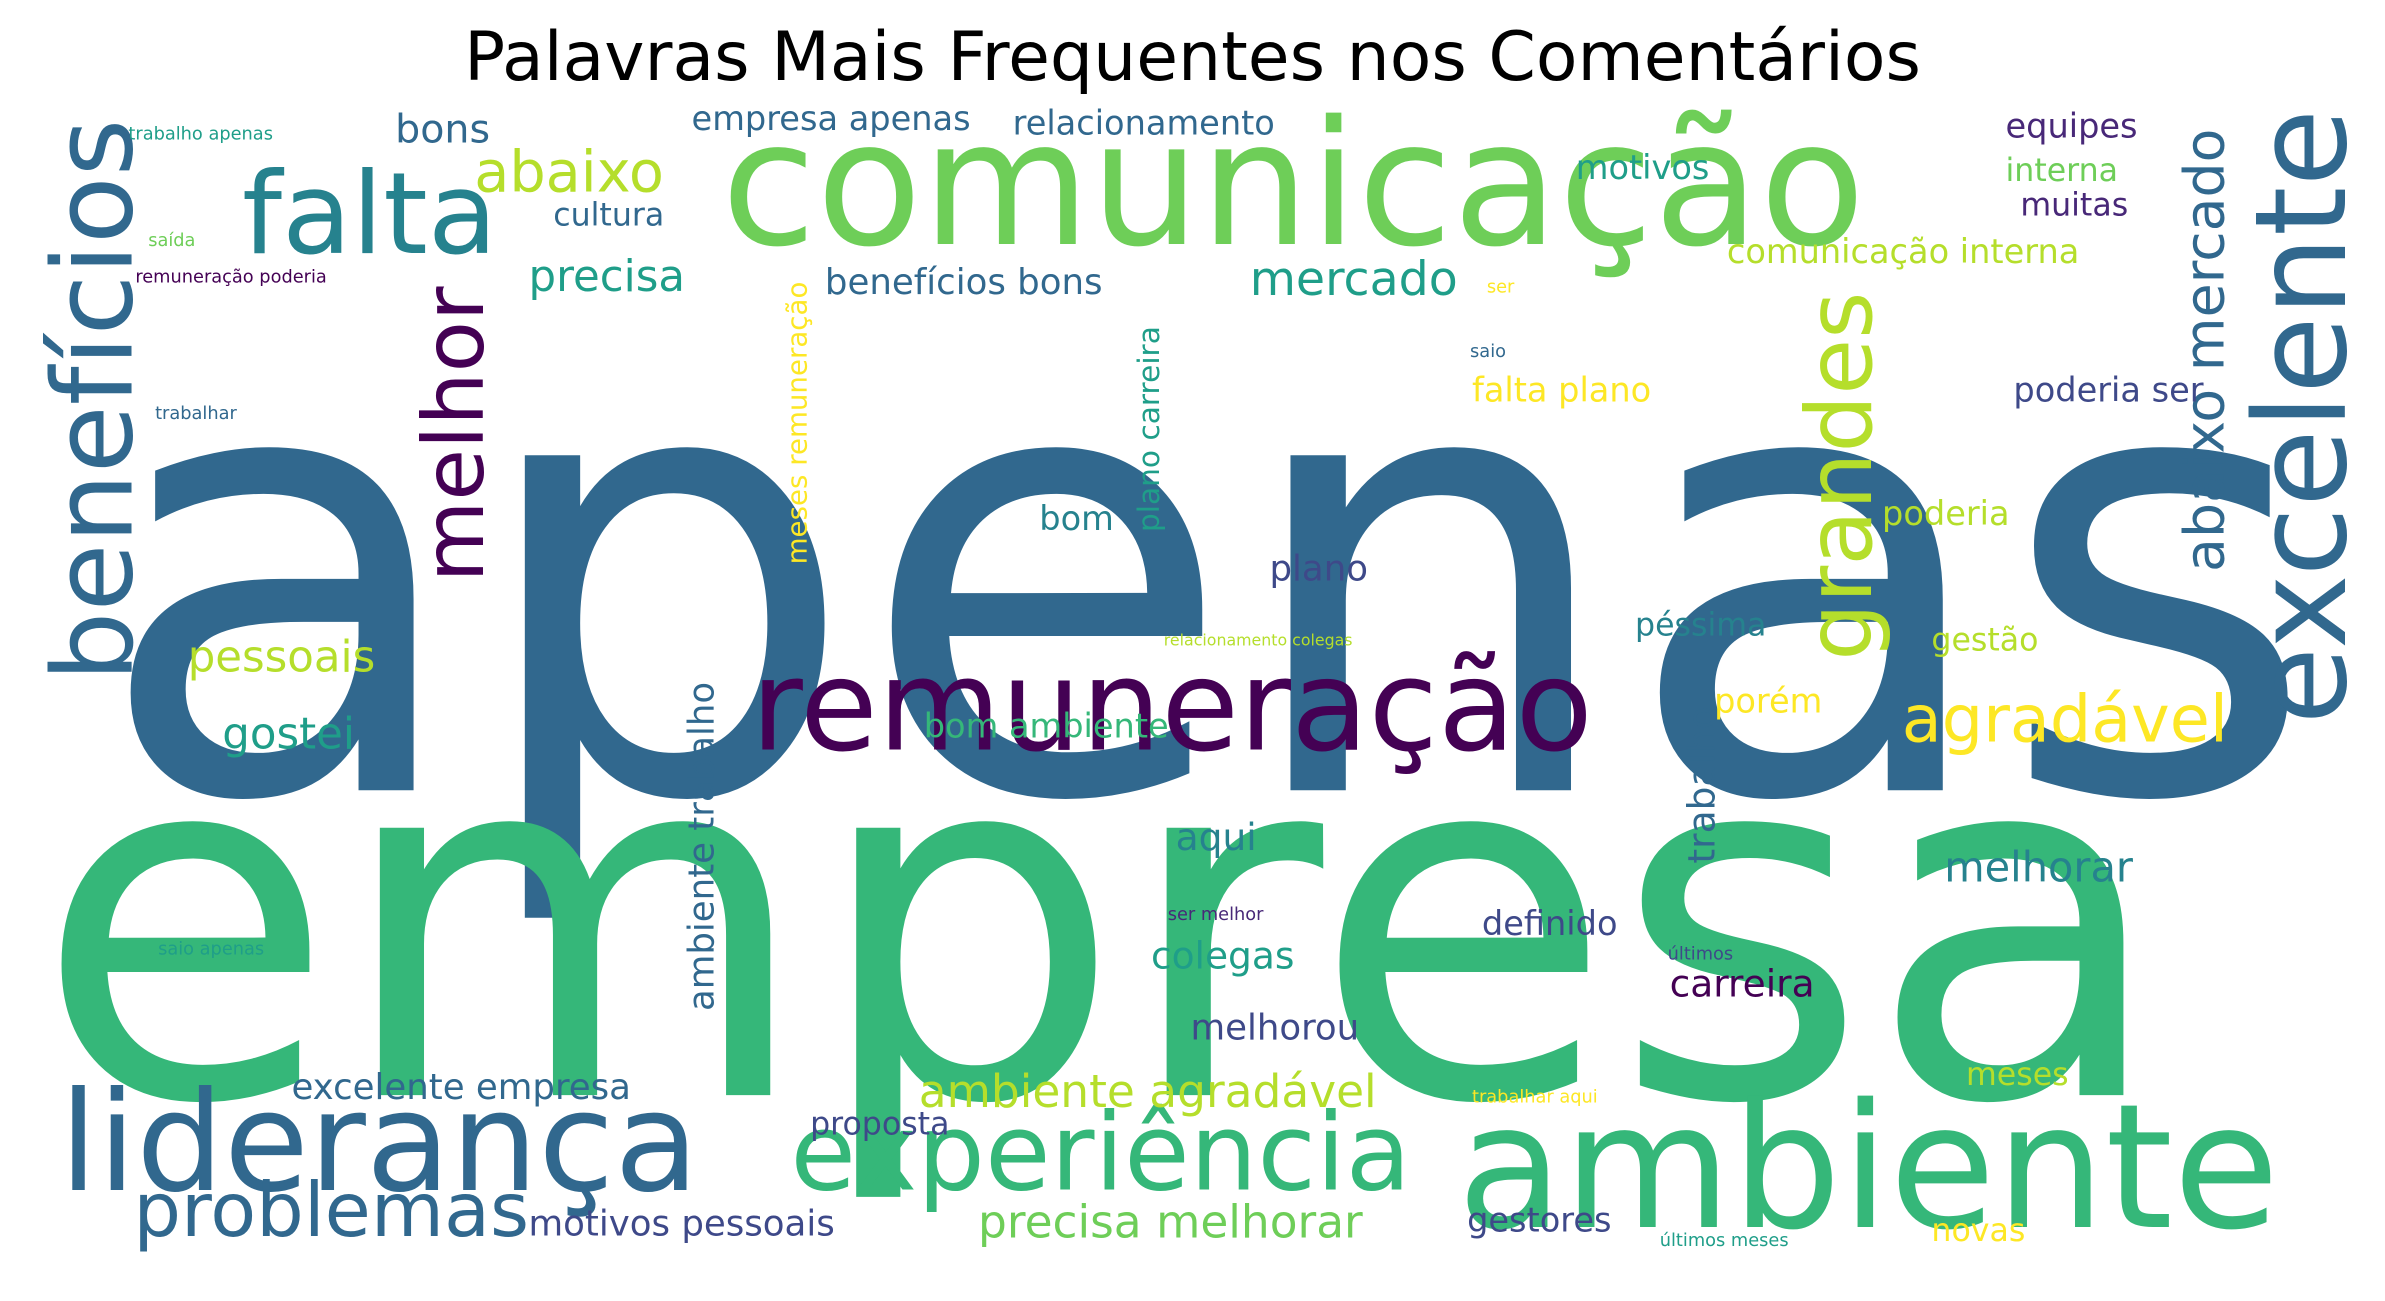 The image size is (2385, 1301). What do you see at coordinates (1946, 513) in the screenshot?
I see `word-poderia: poderia` at bounding box center [1946, 513].